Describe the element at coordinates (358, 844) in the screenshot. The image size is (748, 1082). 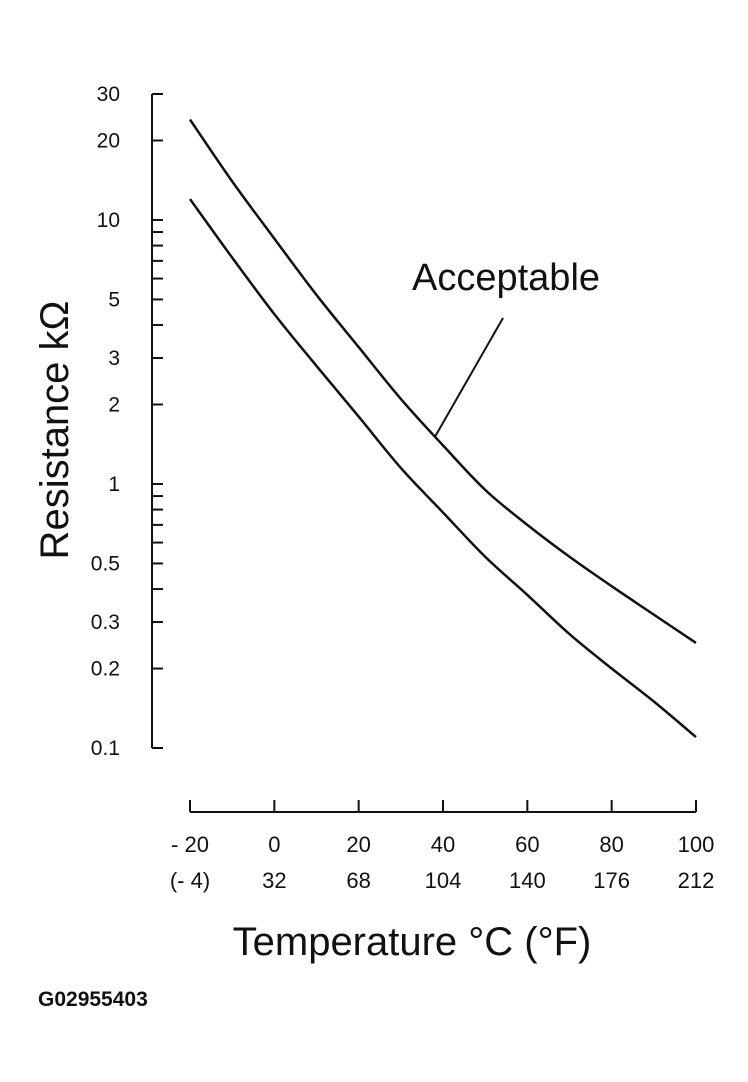
I see `x-tick-label-celsius: 20` at that location.